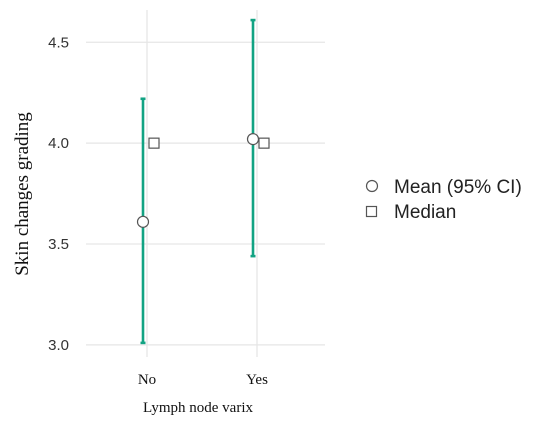 The height and width of the screenshot is (423, 550). I want to click on y-axis-title: Skin changes grading, so click(22, 194).